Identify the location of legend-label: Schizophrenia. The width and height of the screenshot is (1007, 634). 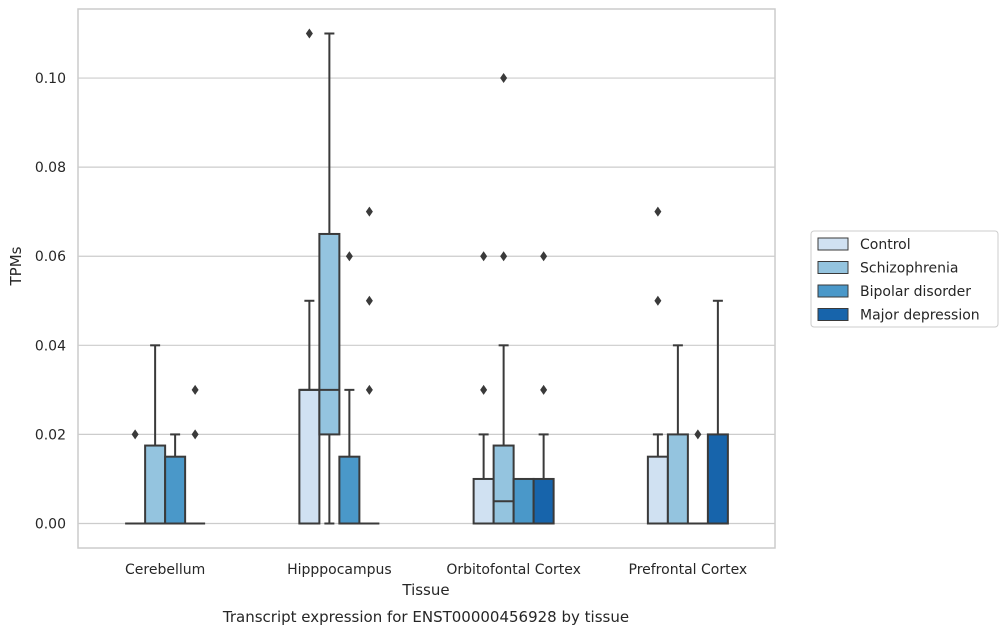
(909, 269).